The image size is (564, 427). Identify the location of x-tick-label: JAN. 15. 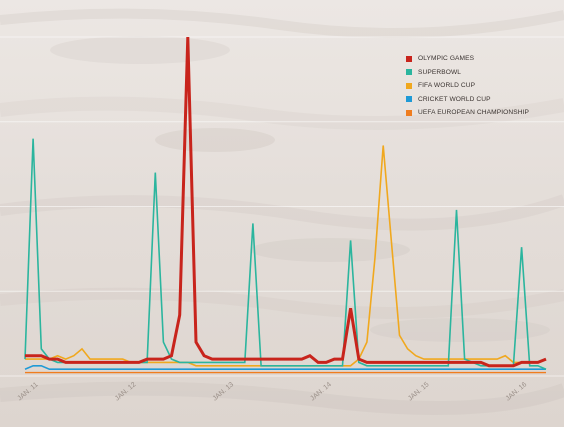
(419, 391).